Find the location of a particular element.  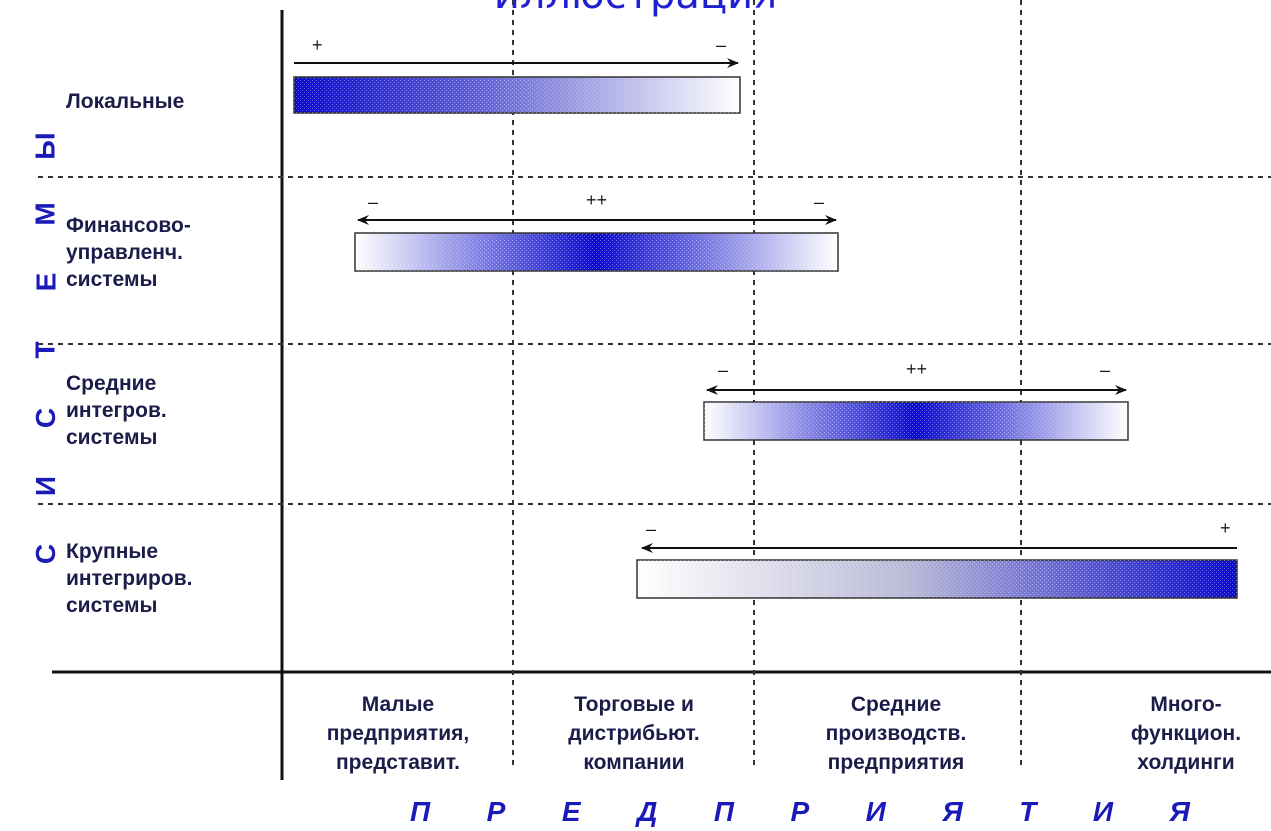

y-axis-letter: Е is located at coordinates (45, 282).